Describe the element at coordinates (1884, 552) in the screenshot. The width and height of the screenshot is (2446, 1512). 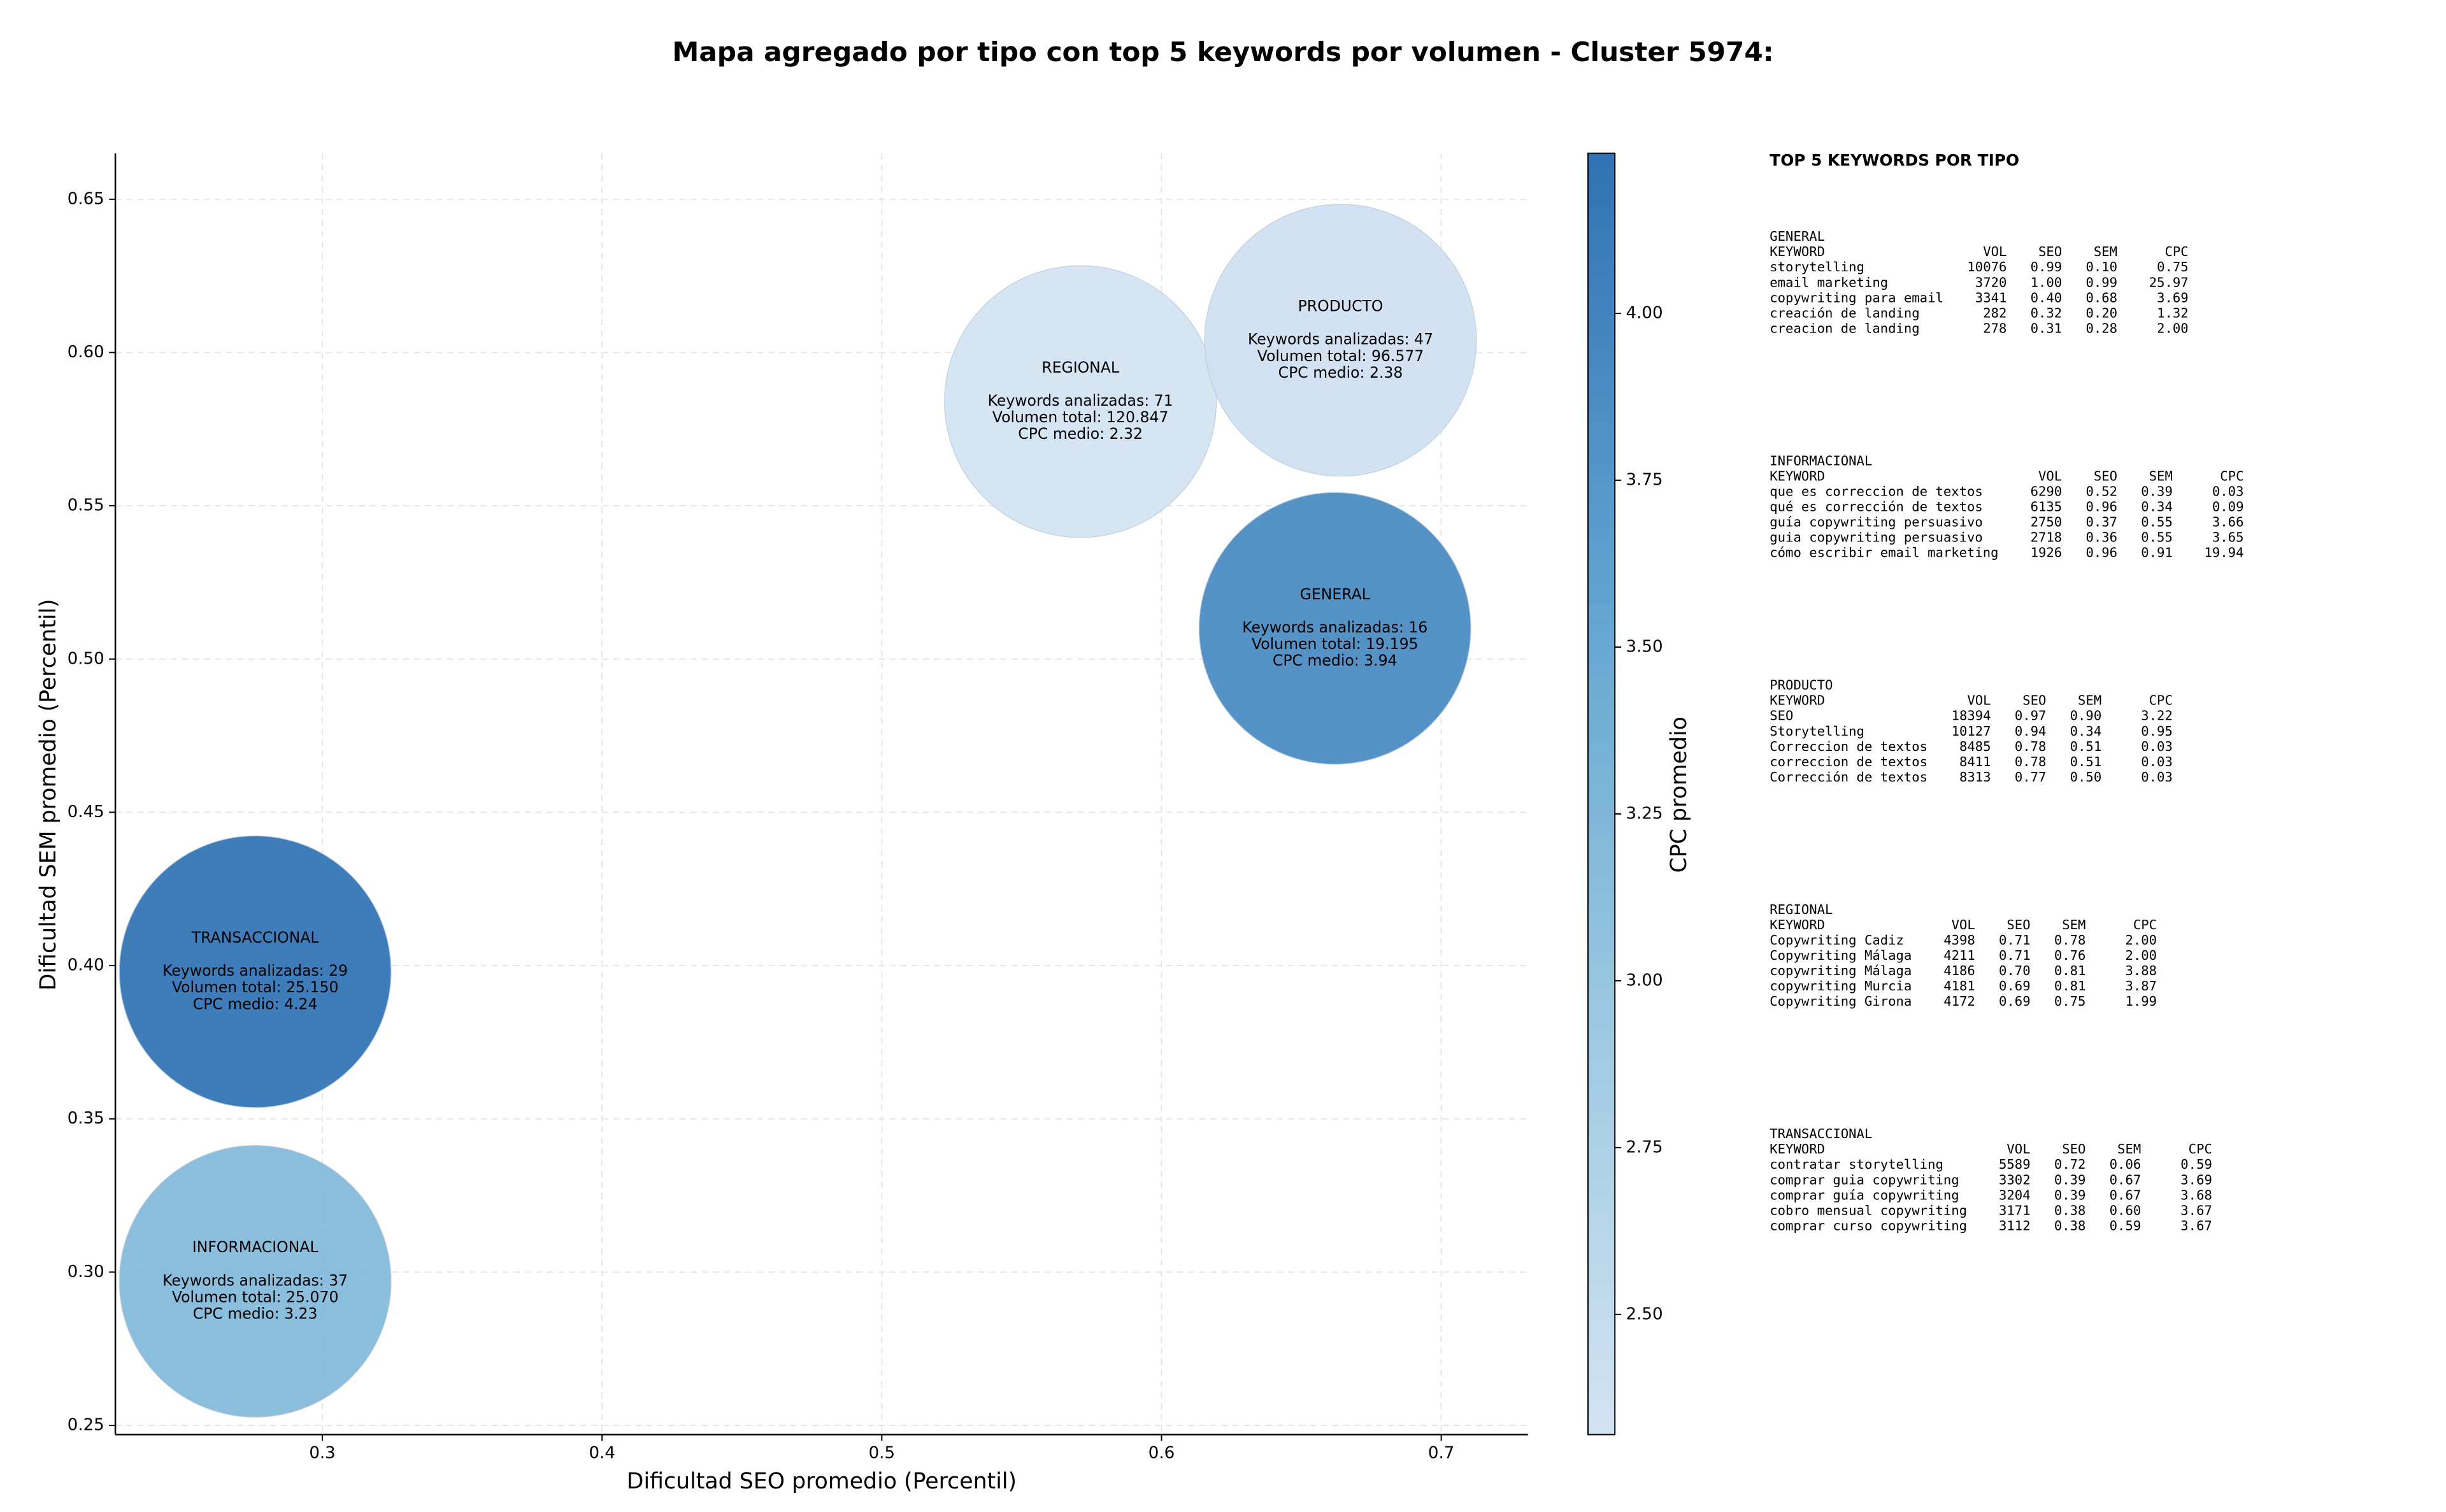
I see `keyword-cell: cómo escribir email marketing` at that location.